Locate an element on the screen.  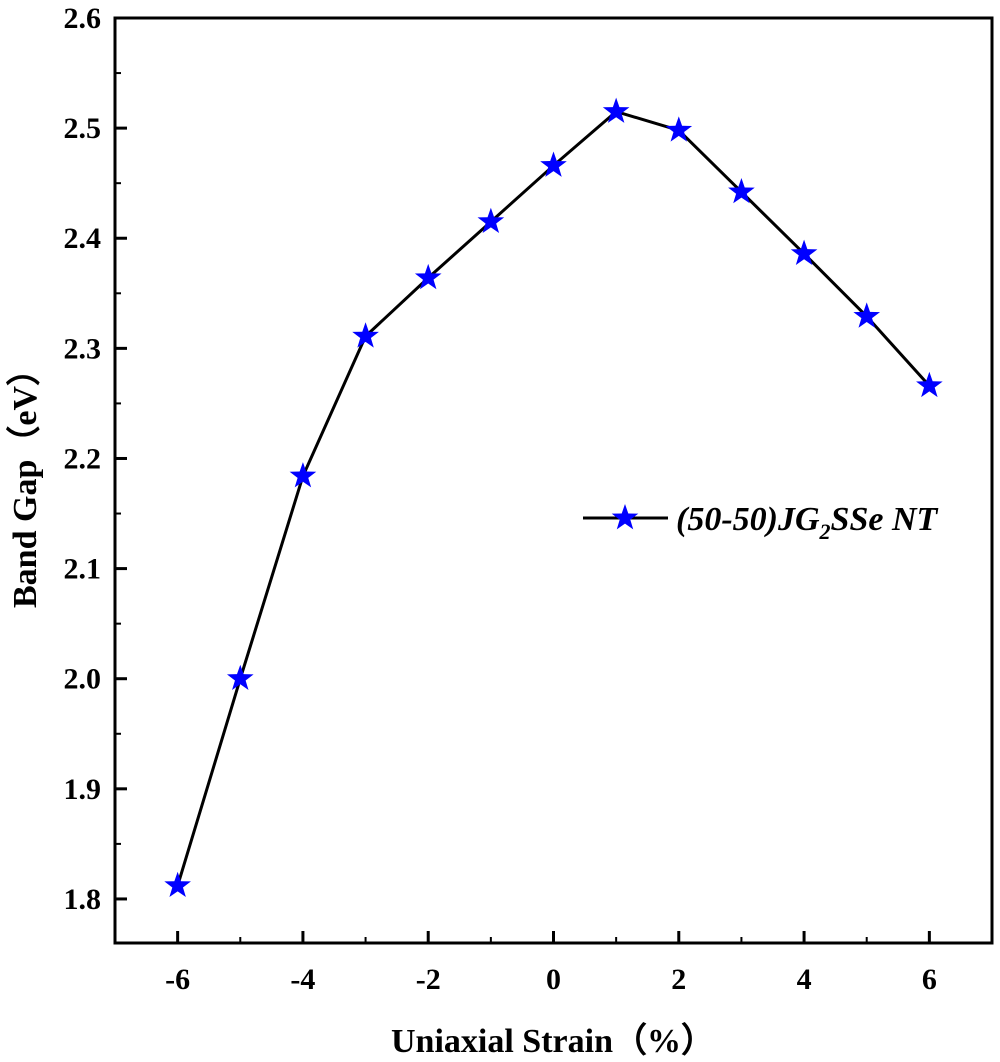
x-tick-label: 2 is located at coordinates (678, 979).